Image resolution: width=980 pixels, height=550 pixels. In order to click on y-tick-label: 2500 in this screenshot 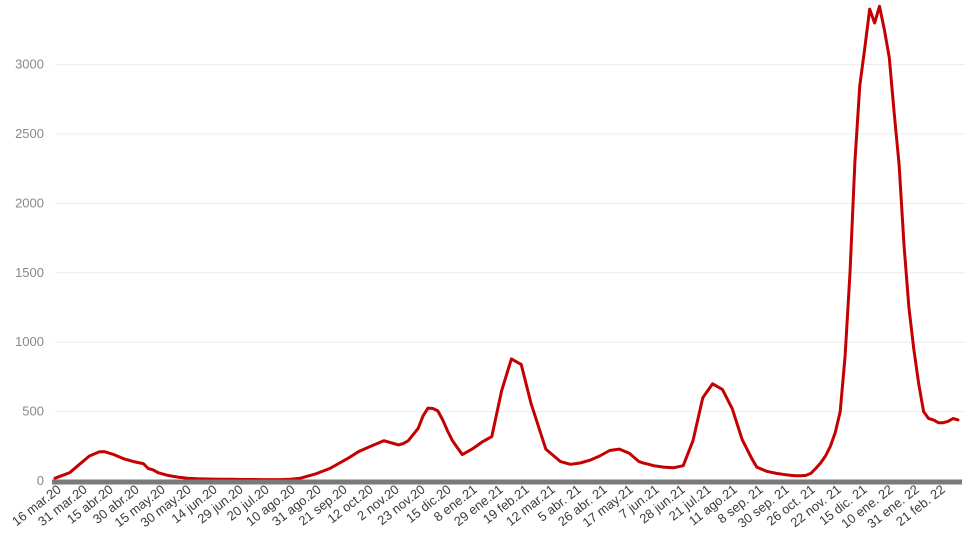, I will do `click(29, 133)`.